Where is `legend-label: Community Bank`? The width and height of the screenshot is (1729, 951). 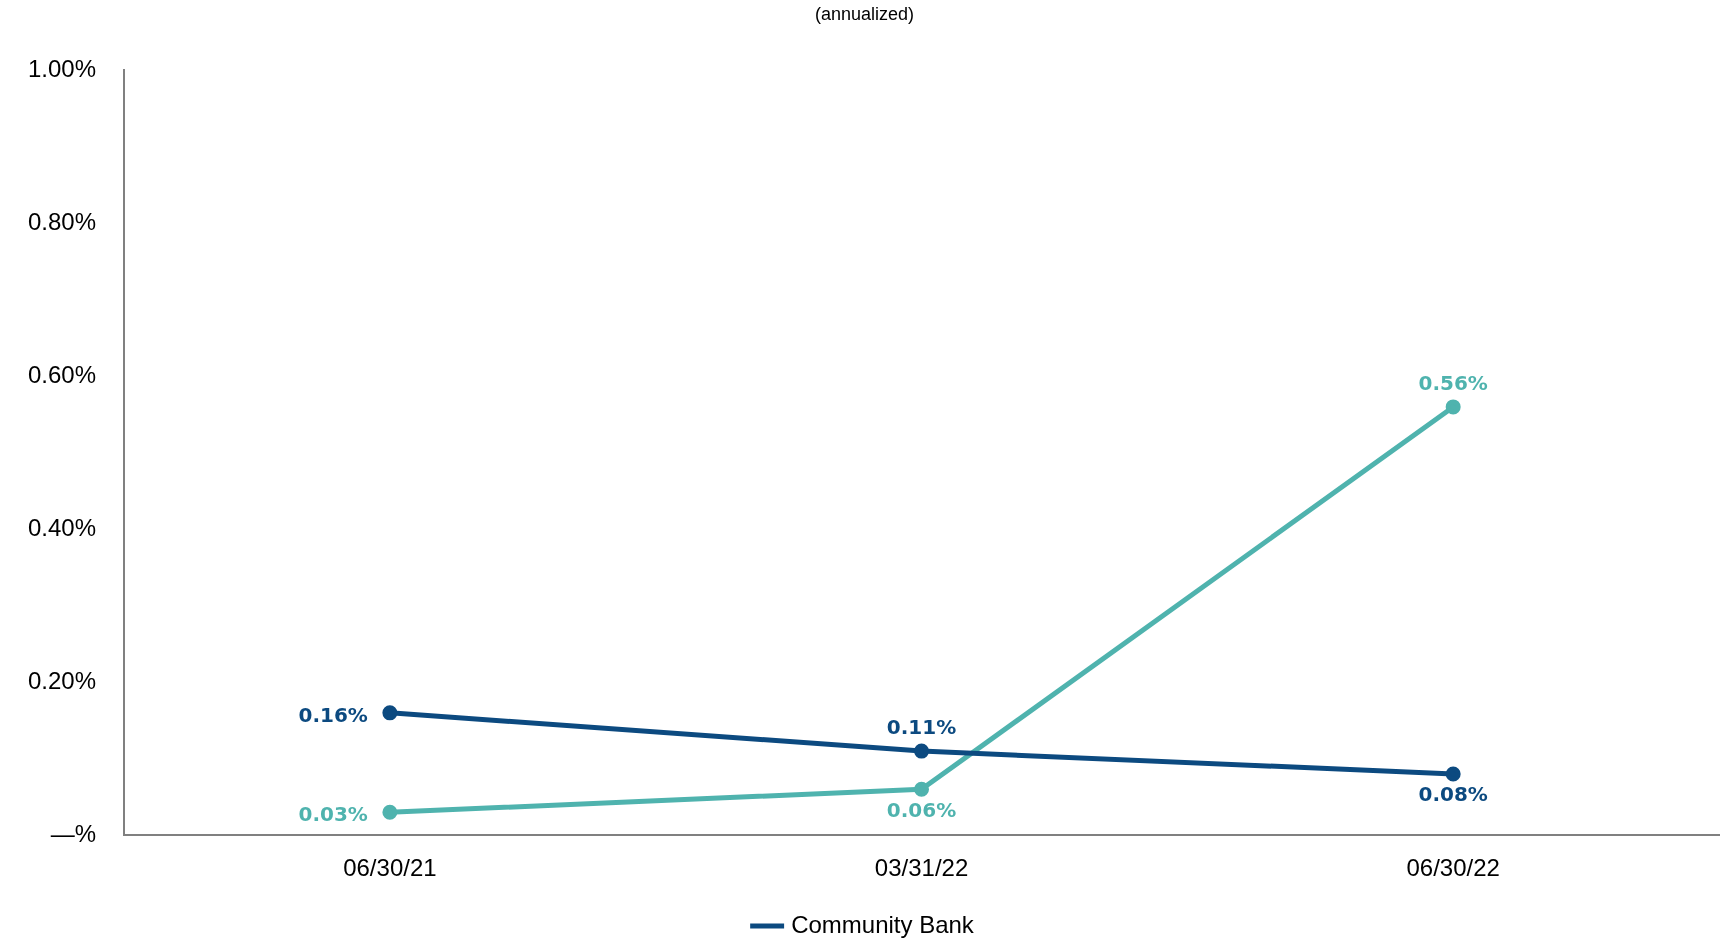
legend-label: Community Bank is located at coordinates (883, 924).